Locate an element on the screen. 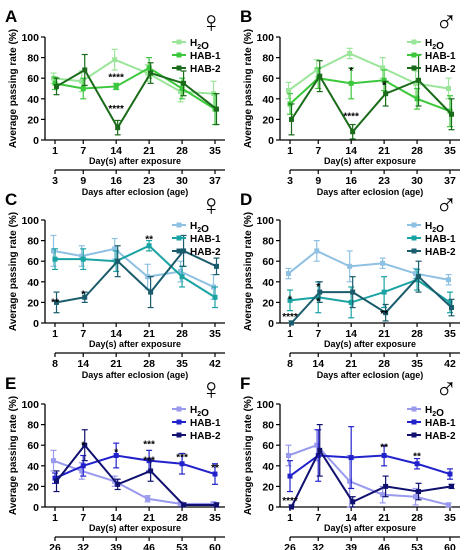 Image resolution: width=470 pixels, height=550 pixels. age-tick-label: 53 is located at coordinates (417, 546).